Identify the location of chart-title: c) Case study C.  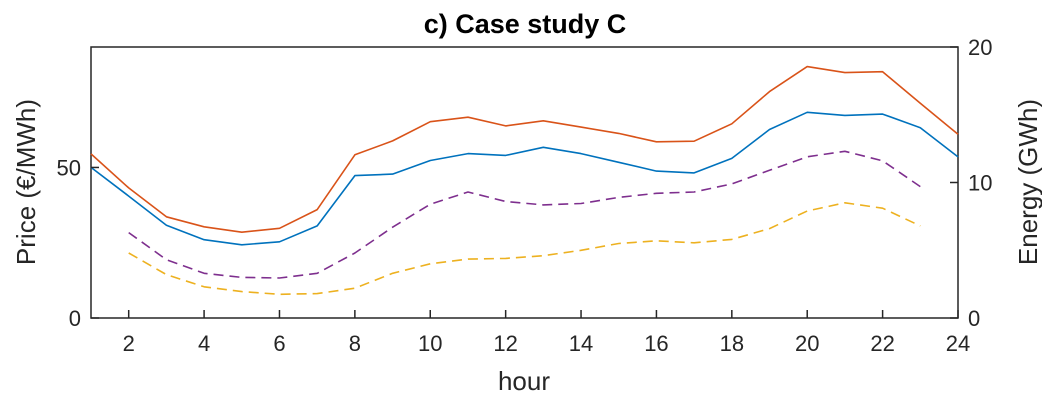
(525, 24).